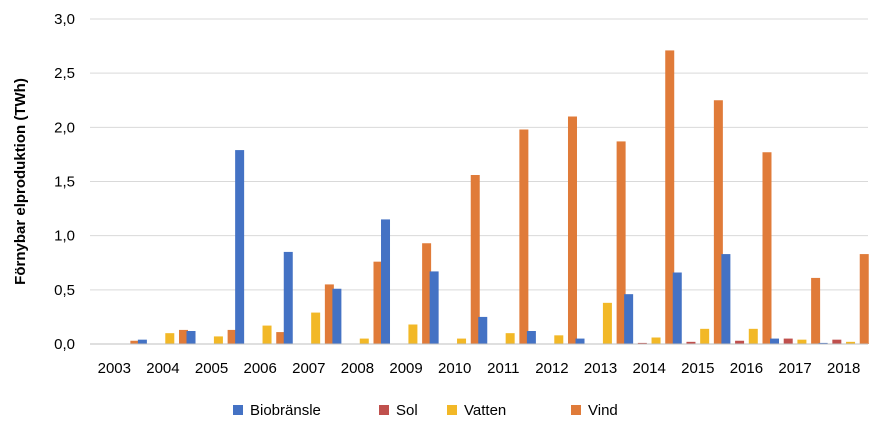 The height and width of the screenshot is (423, 870). Describe the element at coordinates (462, 341) in the screenshot. I see `bar-vatten-2010` at that location.